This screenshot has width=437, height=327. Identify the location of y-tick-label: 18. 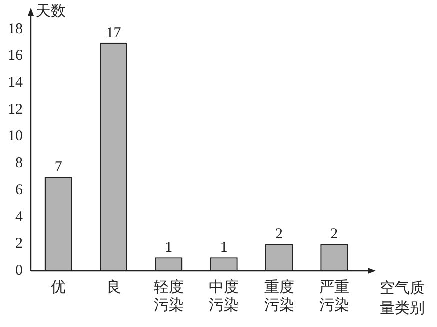
(15, 29).